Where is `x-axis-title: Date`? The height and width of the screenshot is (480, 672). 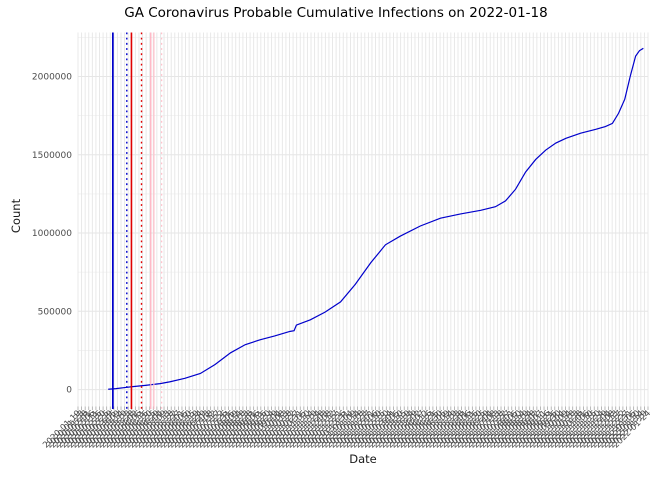 x-axis-title: Date is located at coordinates (363, 459).